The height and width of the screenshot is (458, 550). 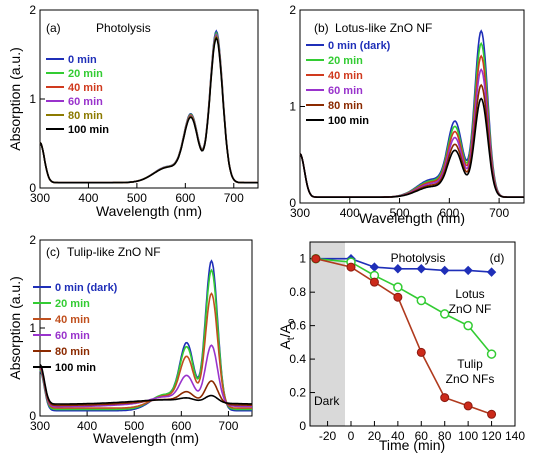 I want to click on panel-d-curves, so click(x=404, y=336).